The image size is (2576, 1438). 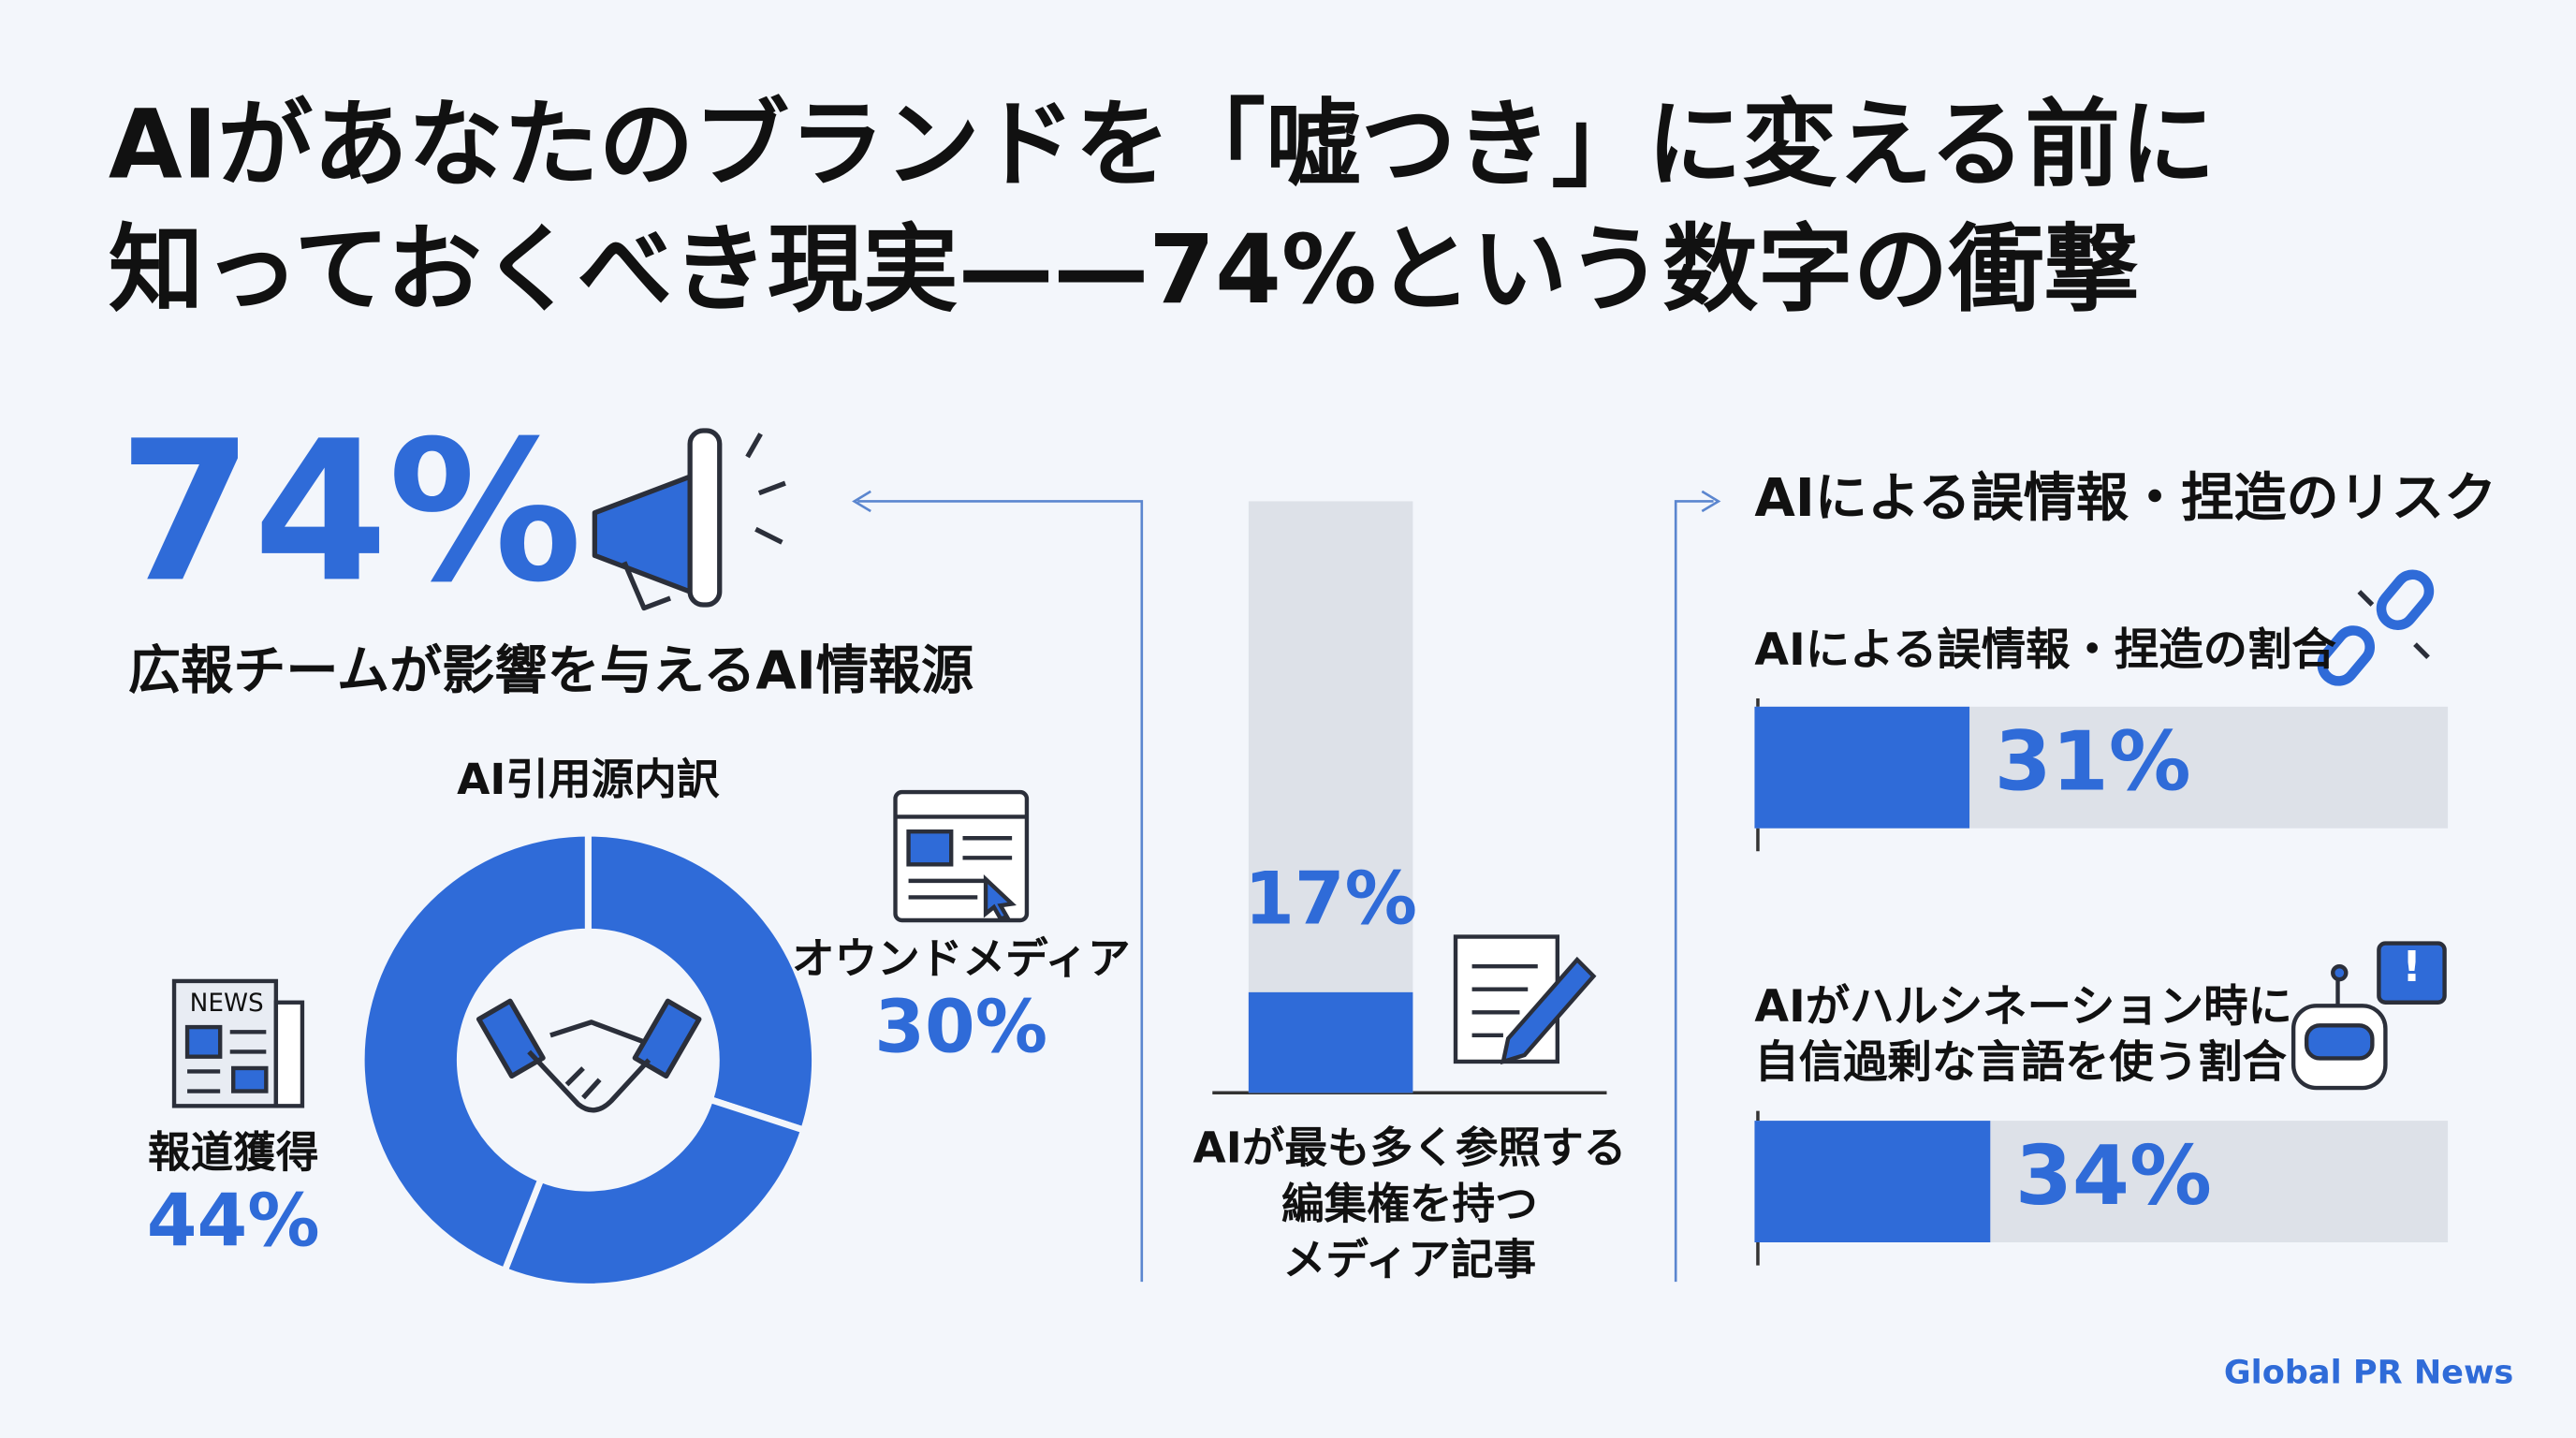 What do you see at coordinates (233, 1152) in the screenshot?
I see `slice-label: 報道獲得` at bounding box center [233, 1152].